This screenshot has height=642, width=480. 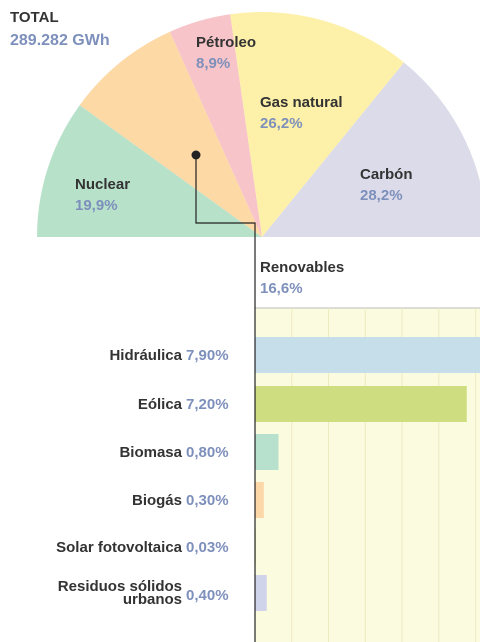 What do you see at coordinates (159, 404) in the screenshot?
I see `bar-label: Eólica` at bounding box center [159, 404].